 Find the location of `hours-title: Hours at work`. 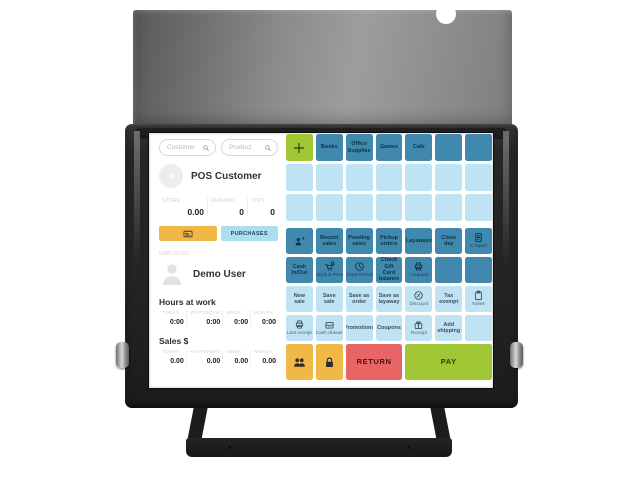

hours-title: Hours at work is located at coordinates (187, 302).